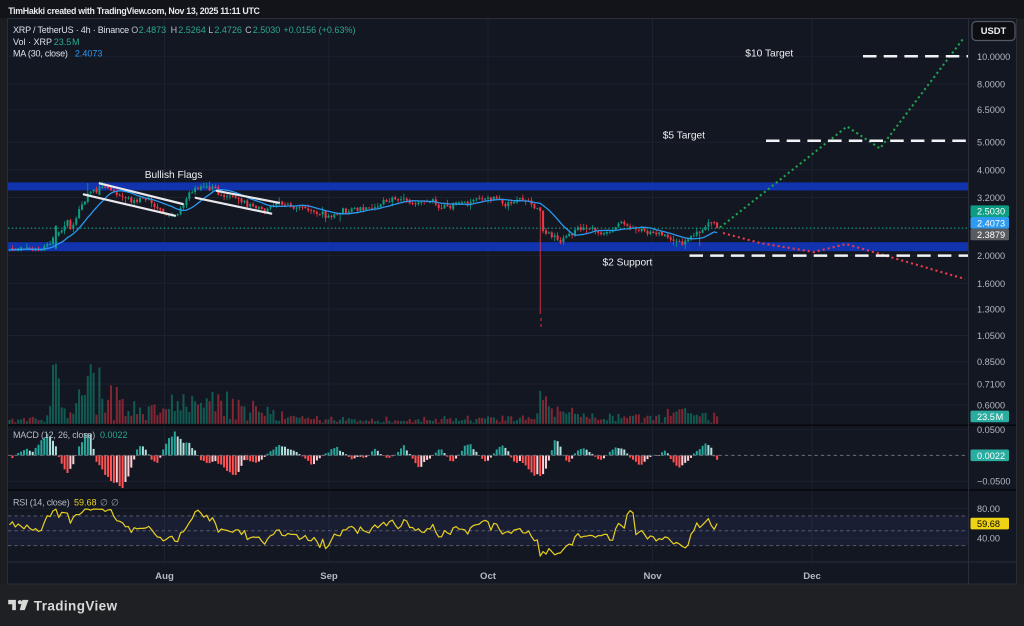  I want to click on svg-text: 1.3000, so click(991, 310).